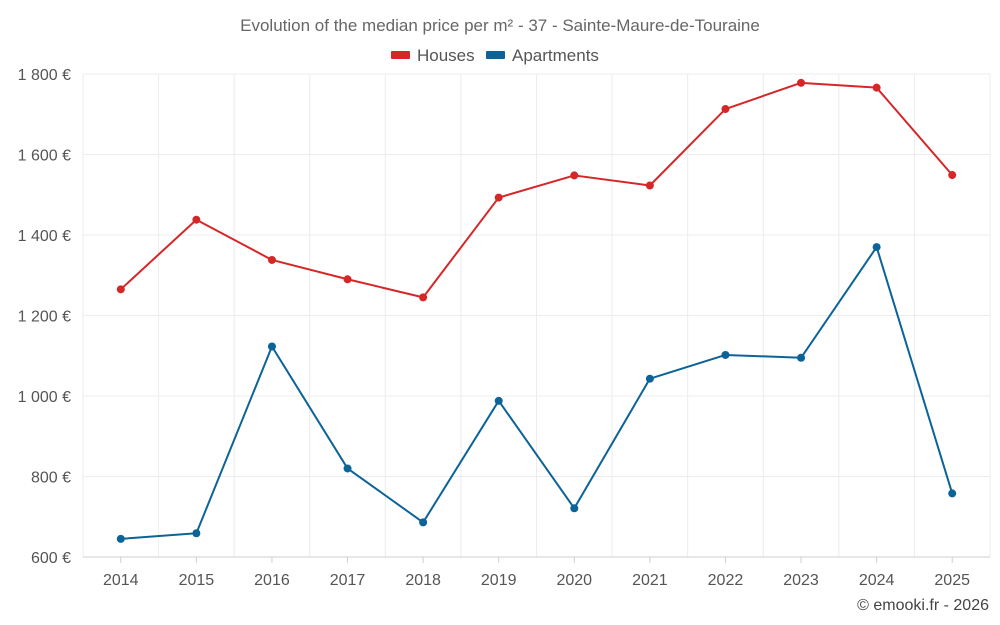 This screenshot has width=1000, height=625. What do you see at coordinates (44, 317) in the screenshot?
I see `y-tick-label: 1 200 €` at bounding box center [44, 317].